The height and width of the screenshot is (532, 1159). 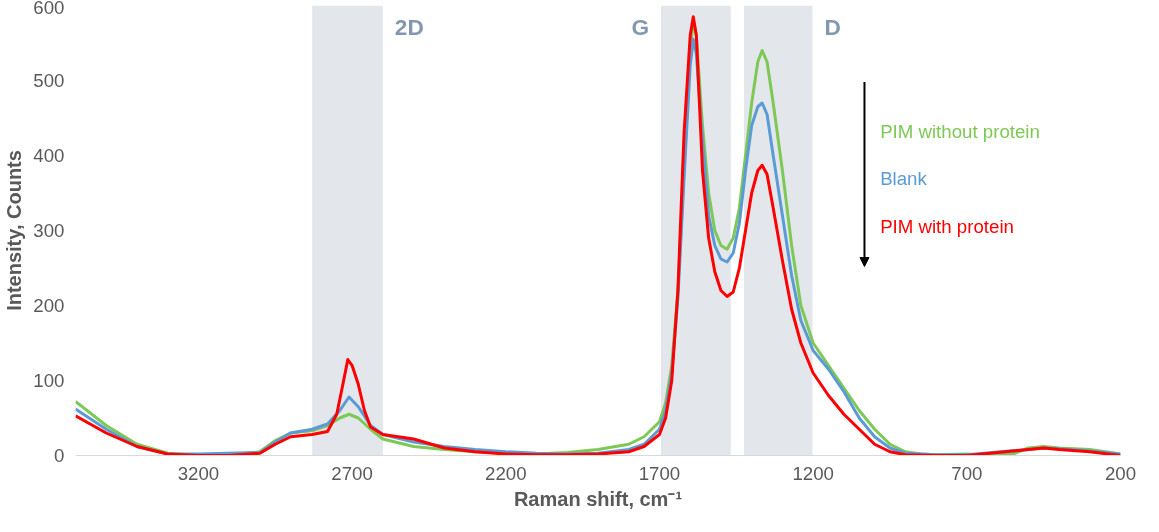 I want to click on x-axis-title: Raman shift, cm⁻¹, so click(x=598, y=498).